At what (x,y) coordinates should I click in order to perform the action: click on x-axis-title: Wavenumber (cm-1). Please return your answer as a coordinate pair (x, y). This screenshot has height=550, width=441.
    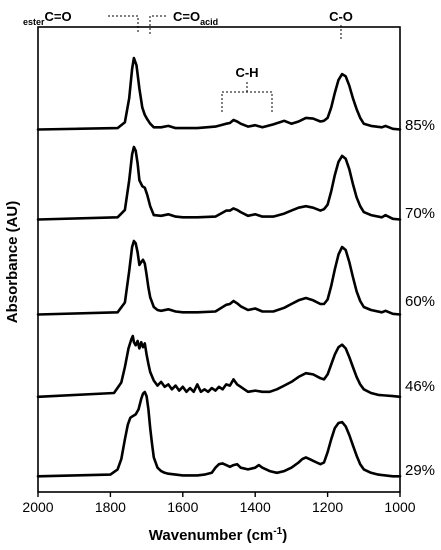
    Looking at the image, I should click on (218, 535).